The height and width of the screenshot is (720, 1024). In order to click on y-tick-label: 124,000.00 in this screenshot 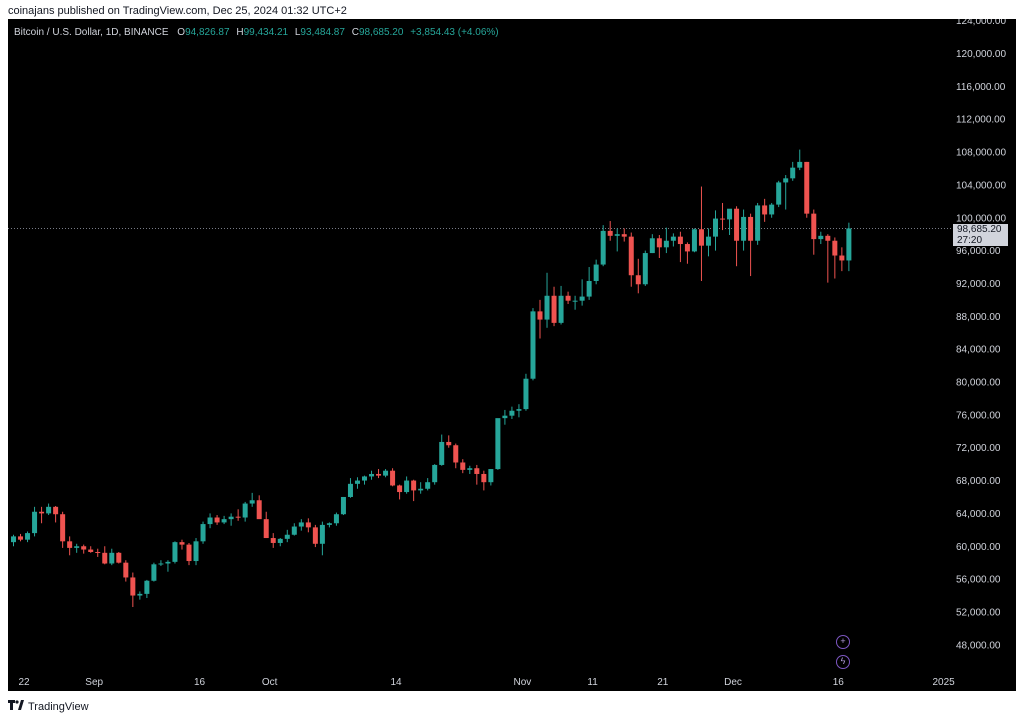, I will do `click(981, 23)`.